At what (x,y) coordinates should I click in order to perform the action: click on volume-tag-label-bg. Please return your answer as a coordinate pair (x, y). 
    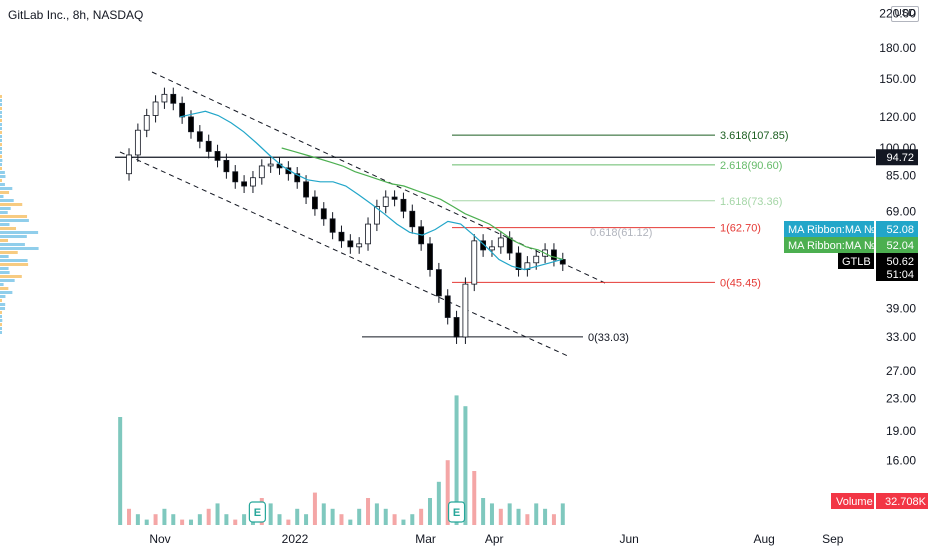
    Looking at the image, I should click on (852, 501).